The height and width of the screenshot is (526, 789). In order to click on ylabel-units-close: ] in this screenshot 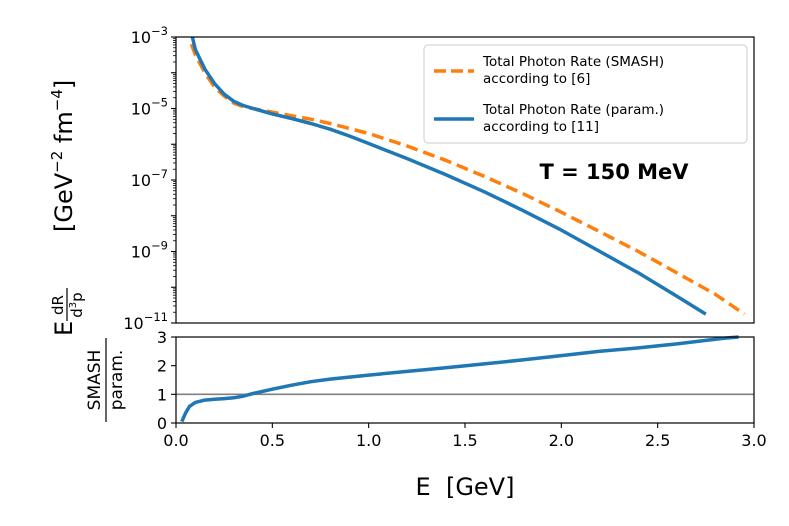, I will do `click(64, 84)`.